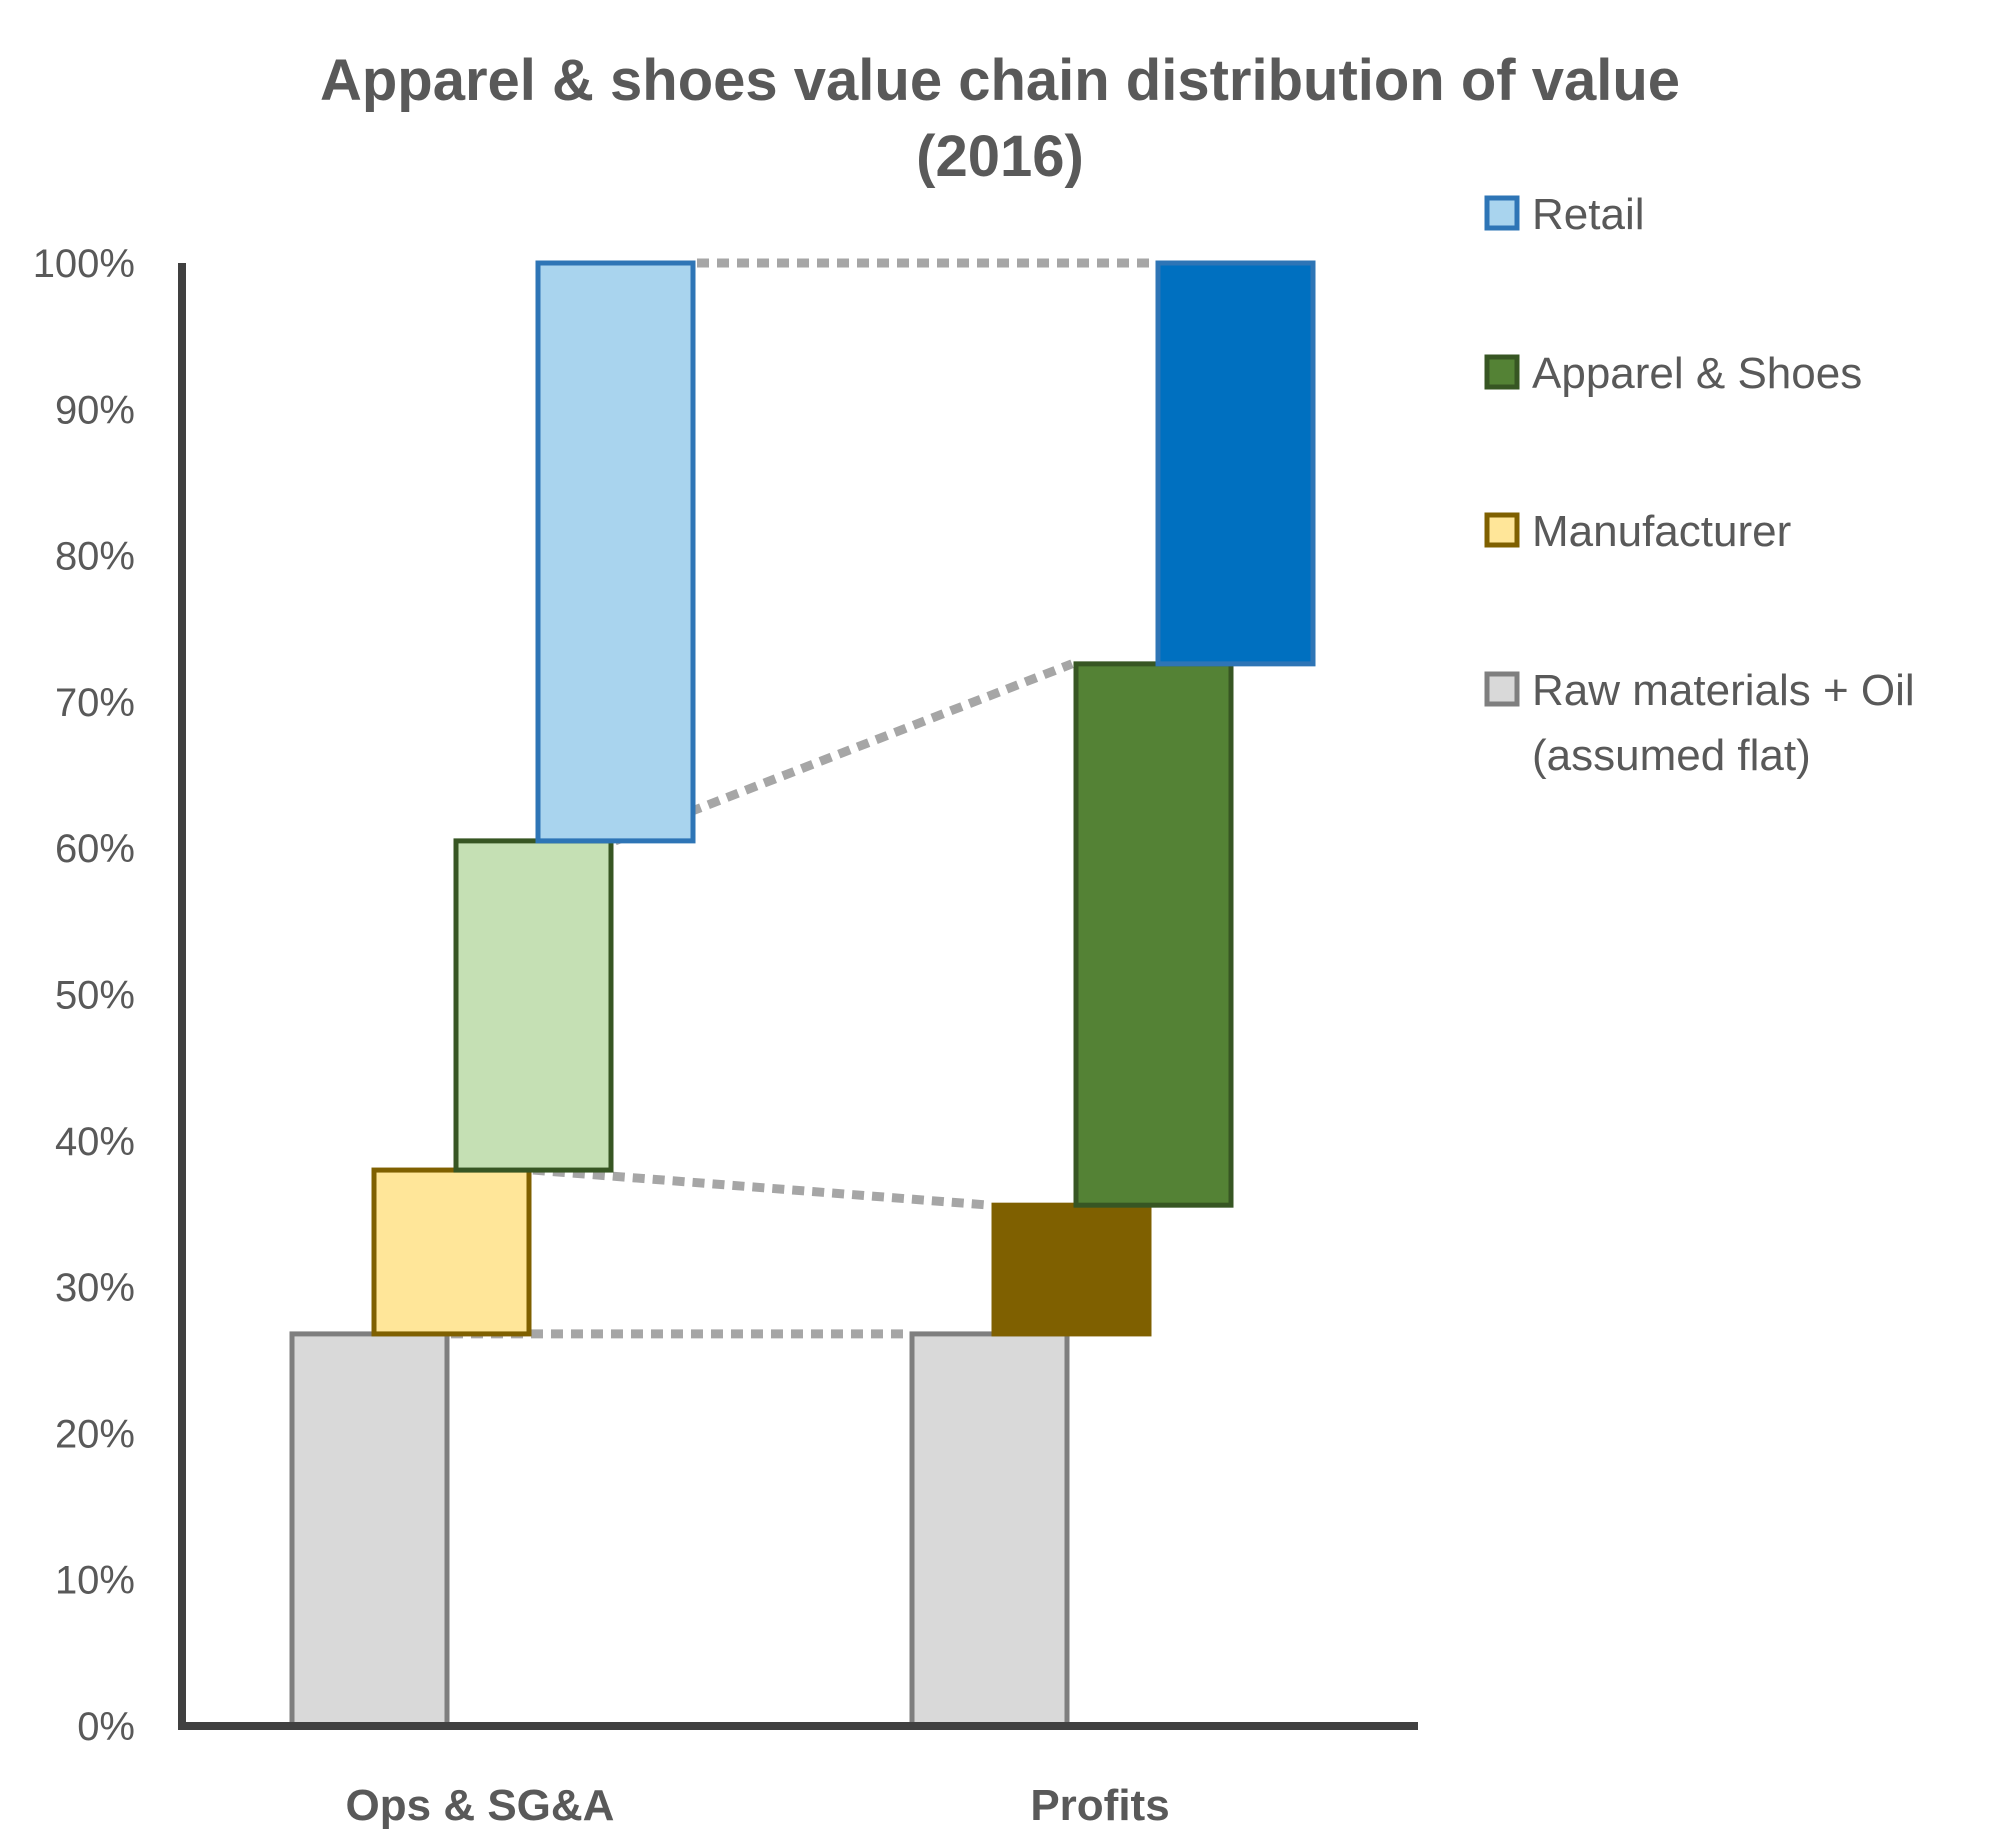 This screenshot has width=2000, height=1845. What do you see at coordinates (95, 996) in the screenshot?
I see `y-tick-label: 50%` at bounding box center [95, 996].